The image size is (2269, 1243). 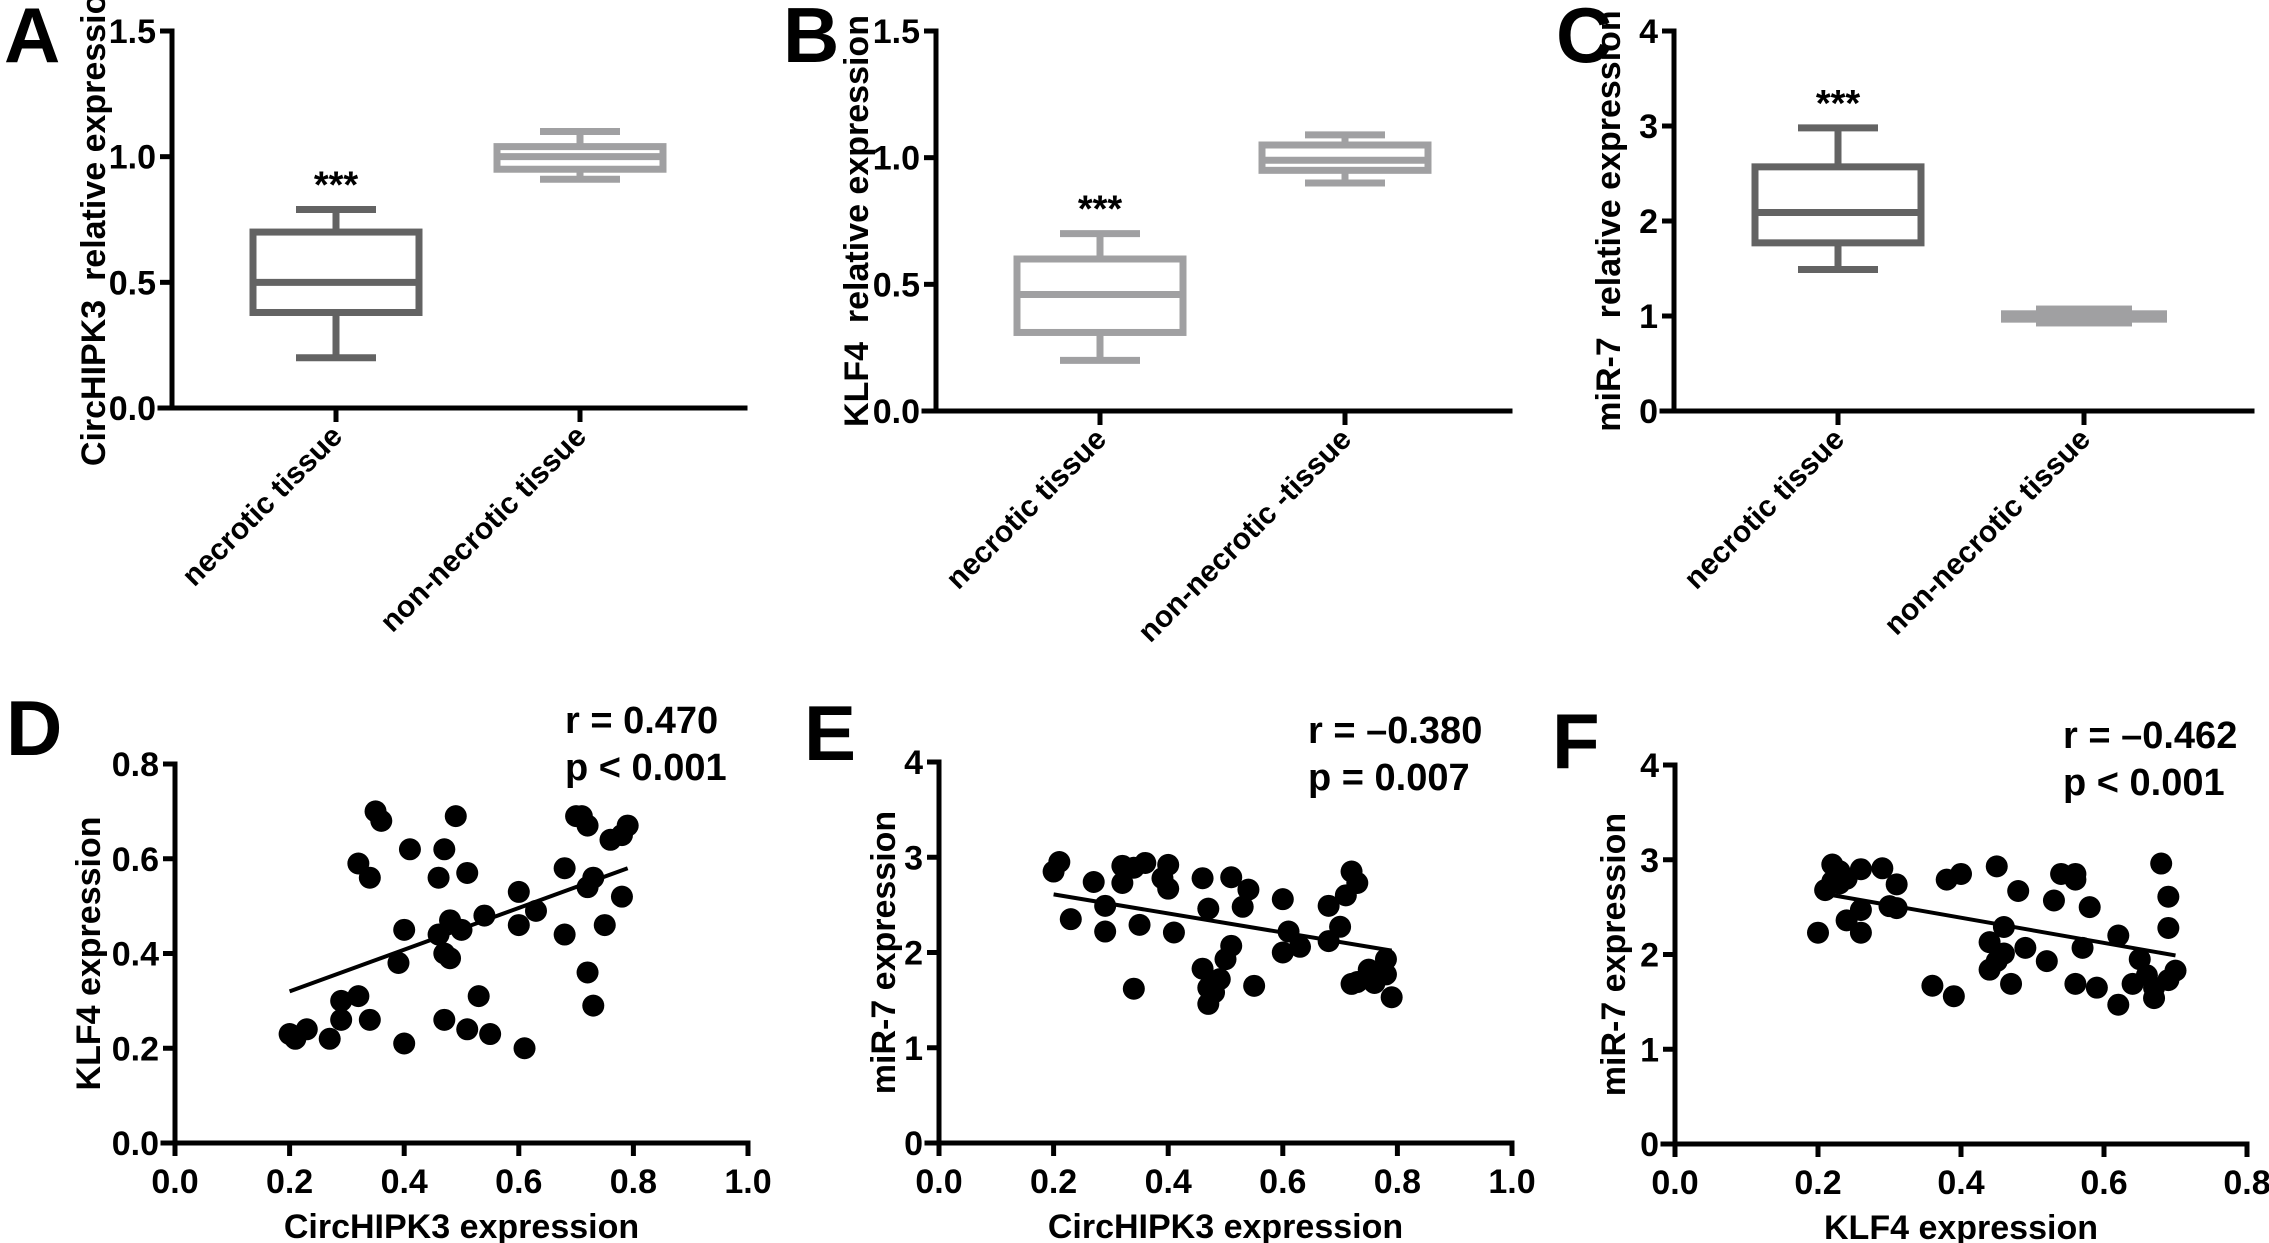 What do you see at coordinates (1648, 222) in the screenshot?
I see `y-tick-label: 2` at bounding box center [1648, 222].